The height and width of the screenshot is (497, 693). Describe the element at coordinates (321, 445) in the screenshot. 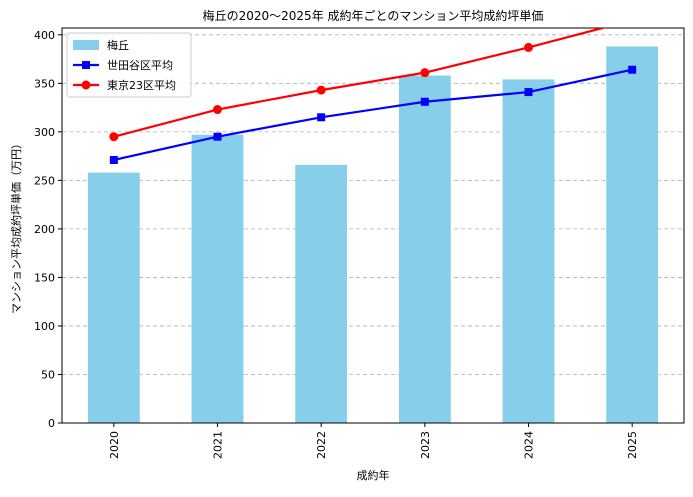

I see `x-tick-label: 2022` at that location.